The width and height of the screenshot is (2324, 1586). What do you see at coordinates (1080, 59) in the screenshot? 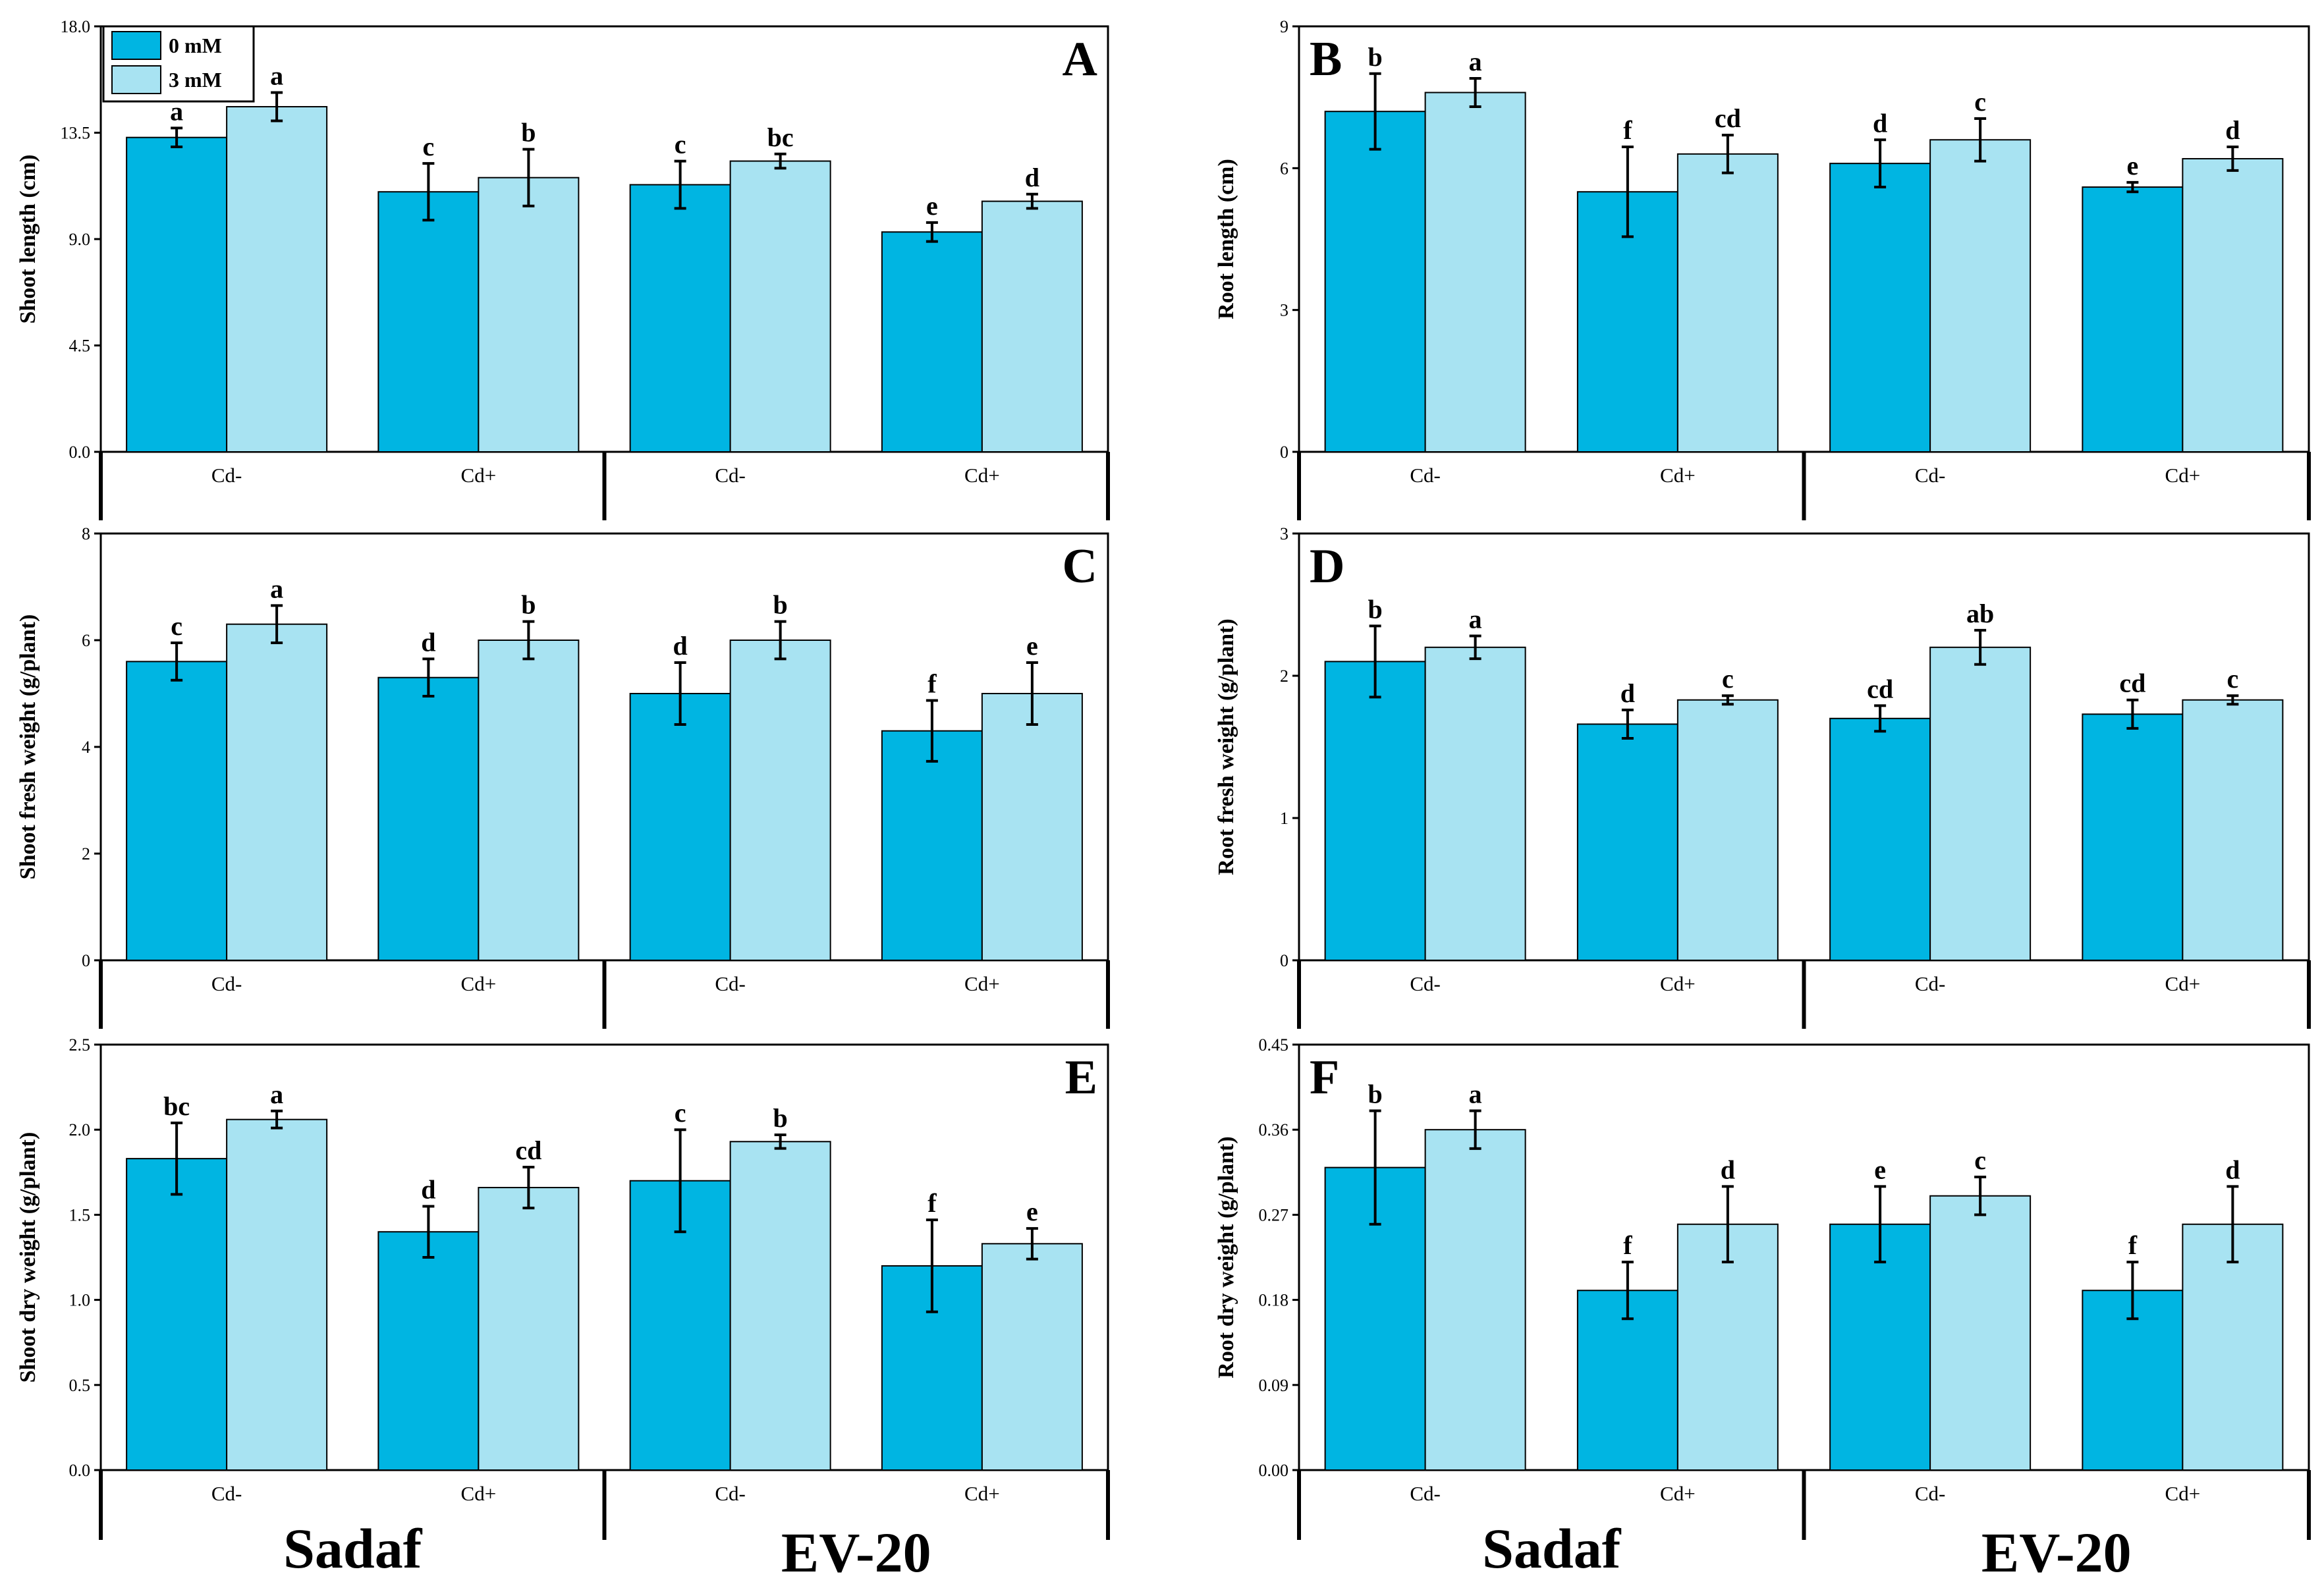
I see `panel-label: A` at bounding box center [1080, 59].